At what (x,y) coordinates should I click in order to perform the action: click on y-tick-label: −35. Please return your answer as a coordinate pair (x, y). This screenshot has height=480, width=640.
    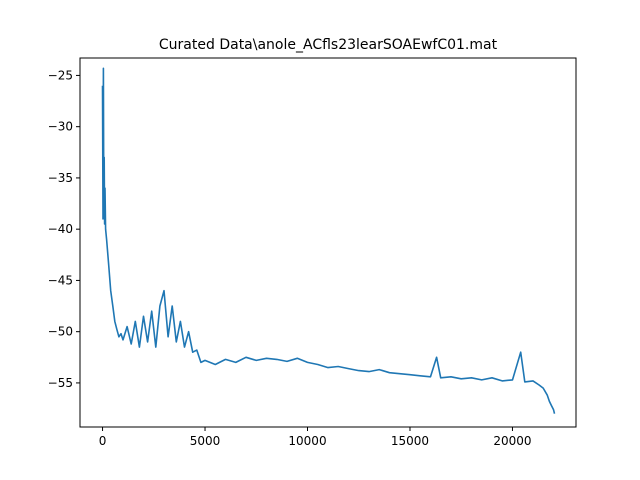
    Looking at the image, I should click on (60, 178).